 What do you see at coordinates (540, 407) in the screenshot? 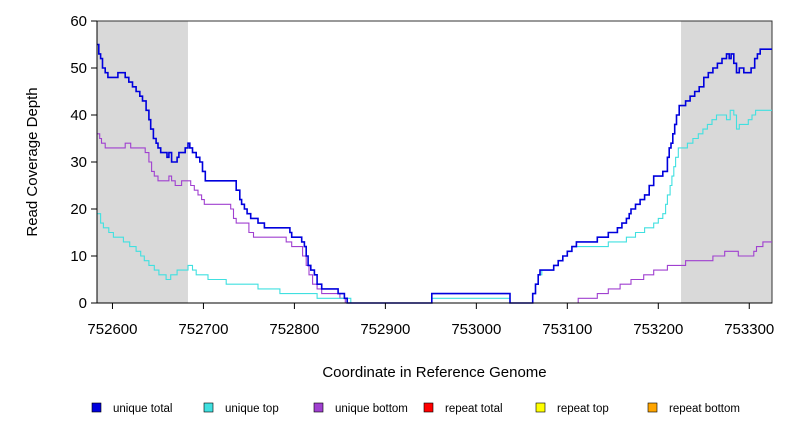
I see `legend-swatch-repeat-top` at bounding box center [540, 407].